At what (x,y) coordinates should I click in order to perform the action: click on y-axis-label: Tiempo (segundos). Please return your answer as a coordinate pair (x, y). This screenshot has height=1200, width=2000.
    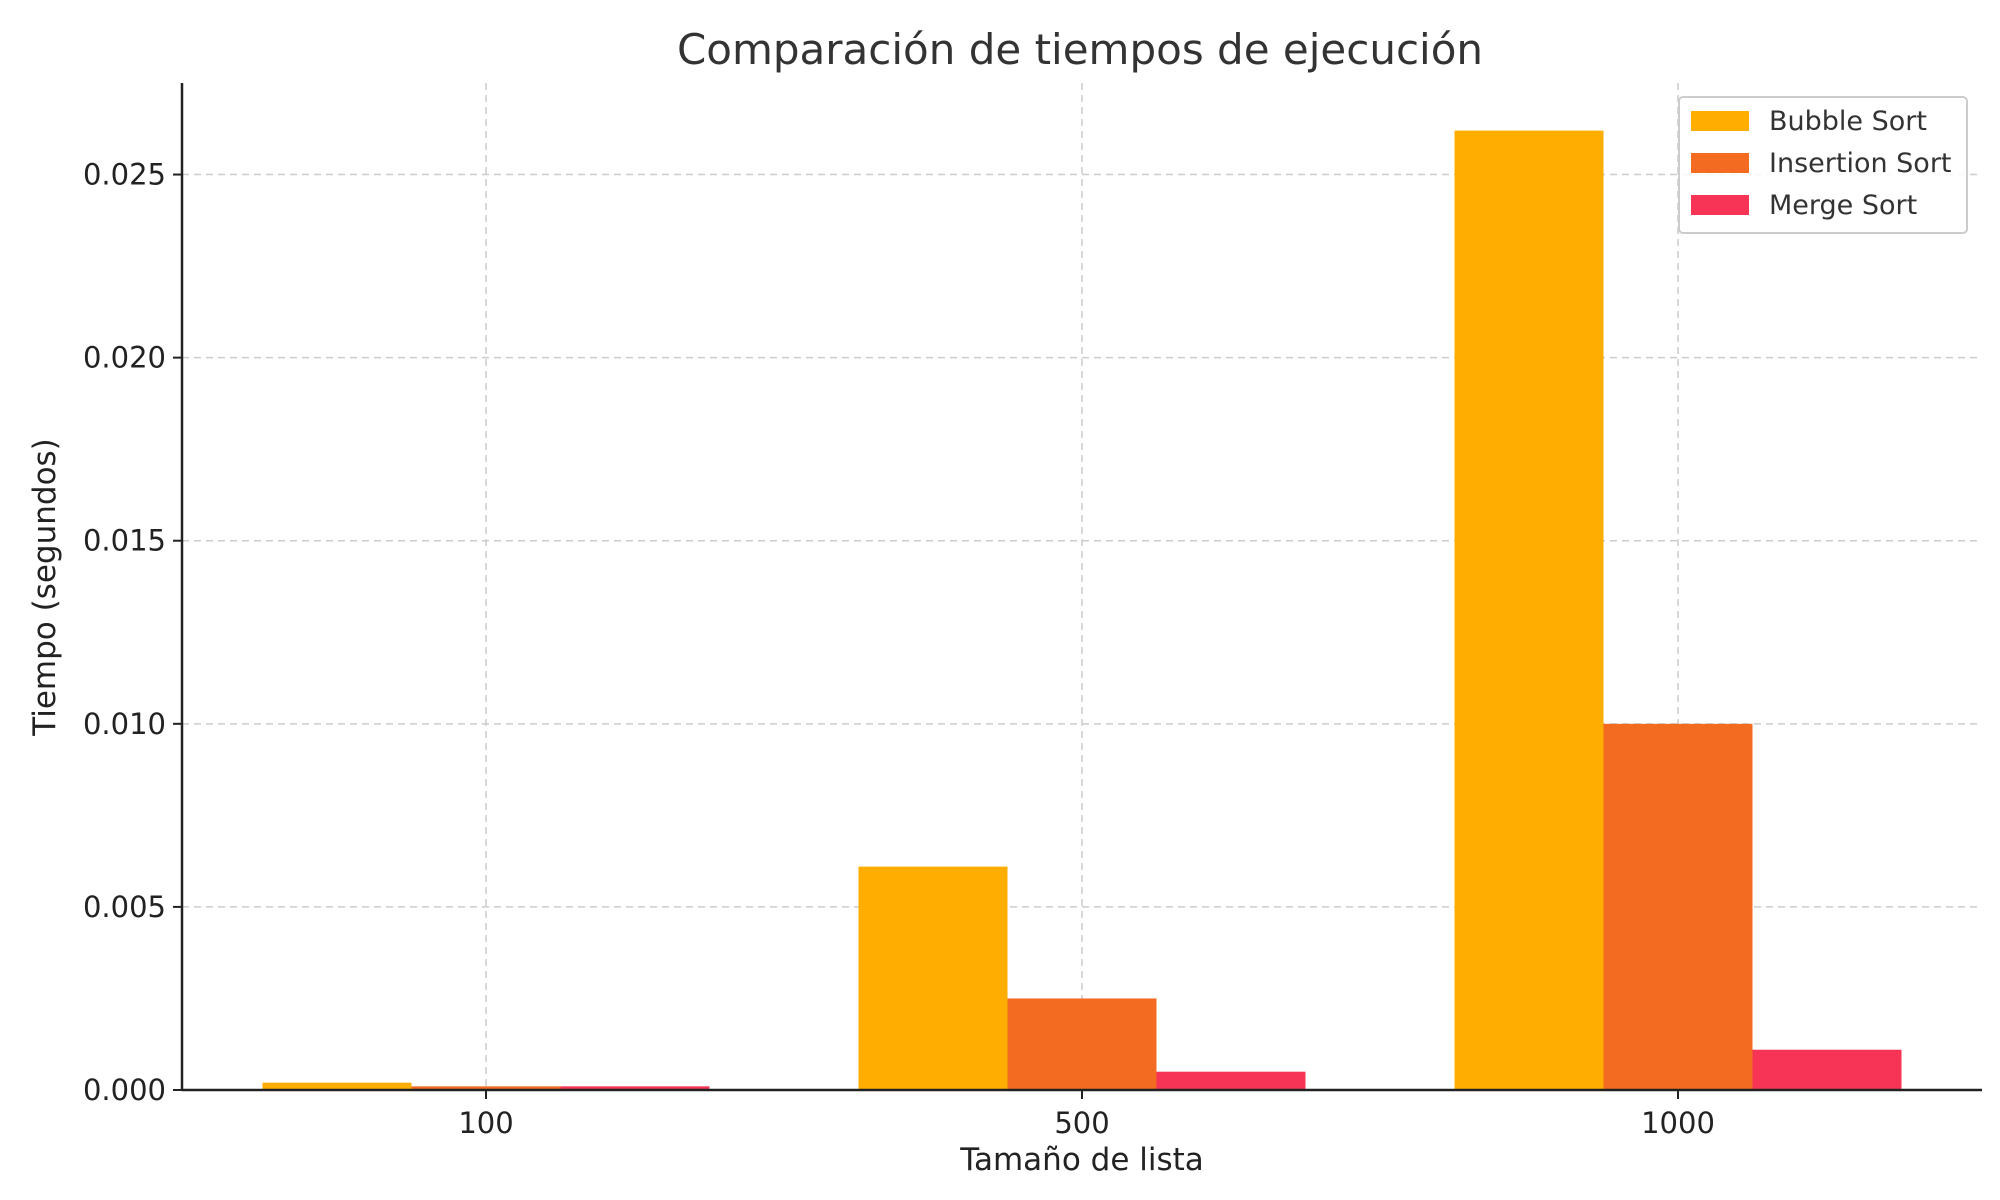
    Looking at the image, I should click on (45, 587).